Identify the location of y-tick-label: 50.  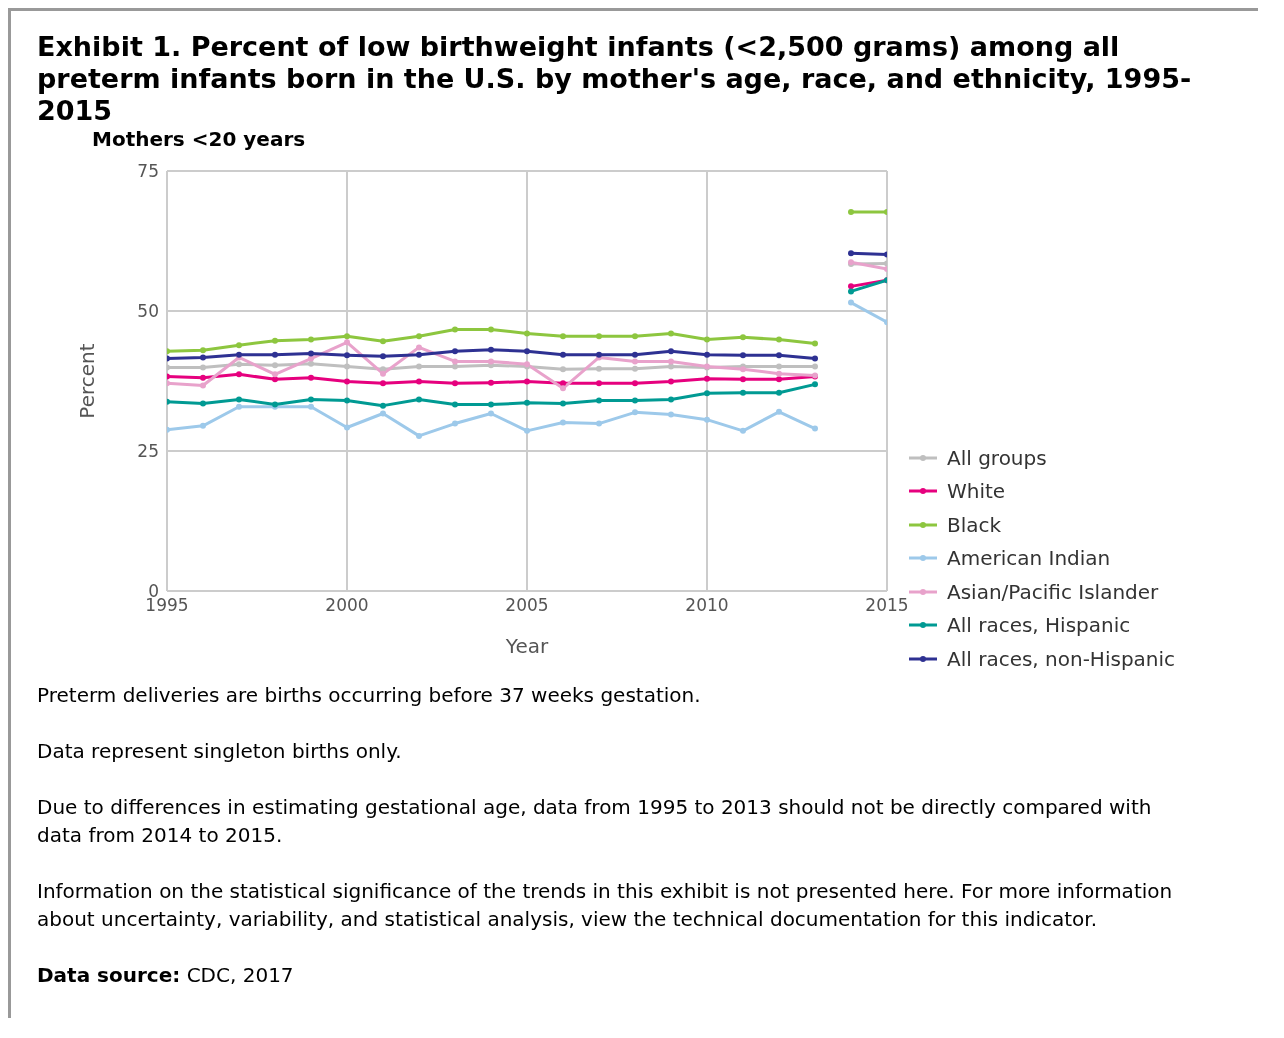
(148, 311).